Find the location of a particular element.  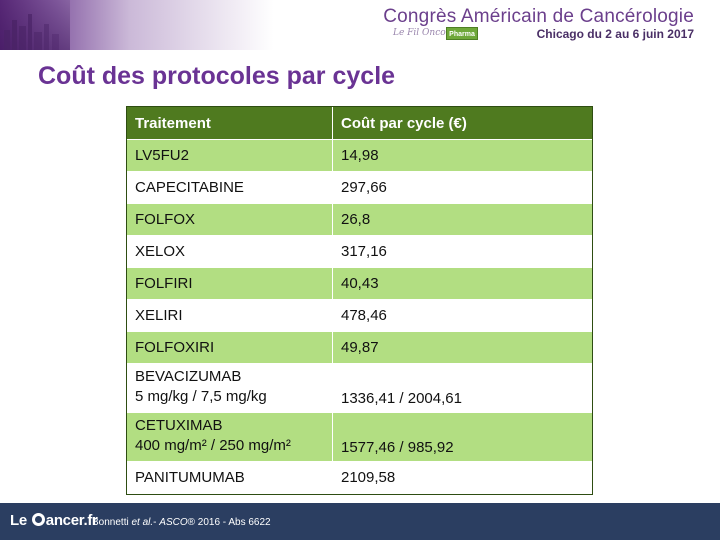

treatment-cell: XELOX is located at coordinates (229, 251).